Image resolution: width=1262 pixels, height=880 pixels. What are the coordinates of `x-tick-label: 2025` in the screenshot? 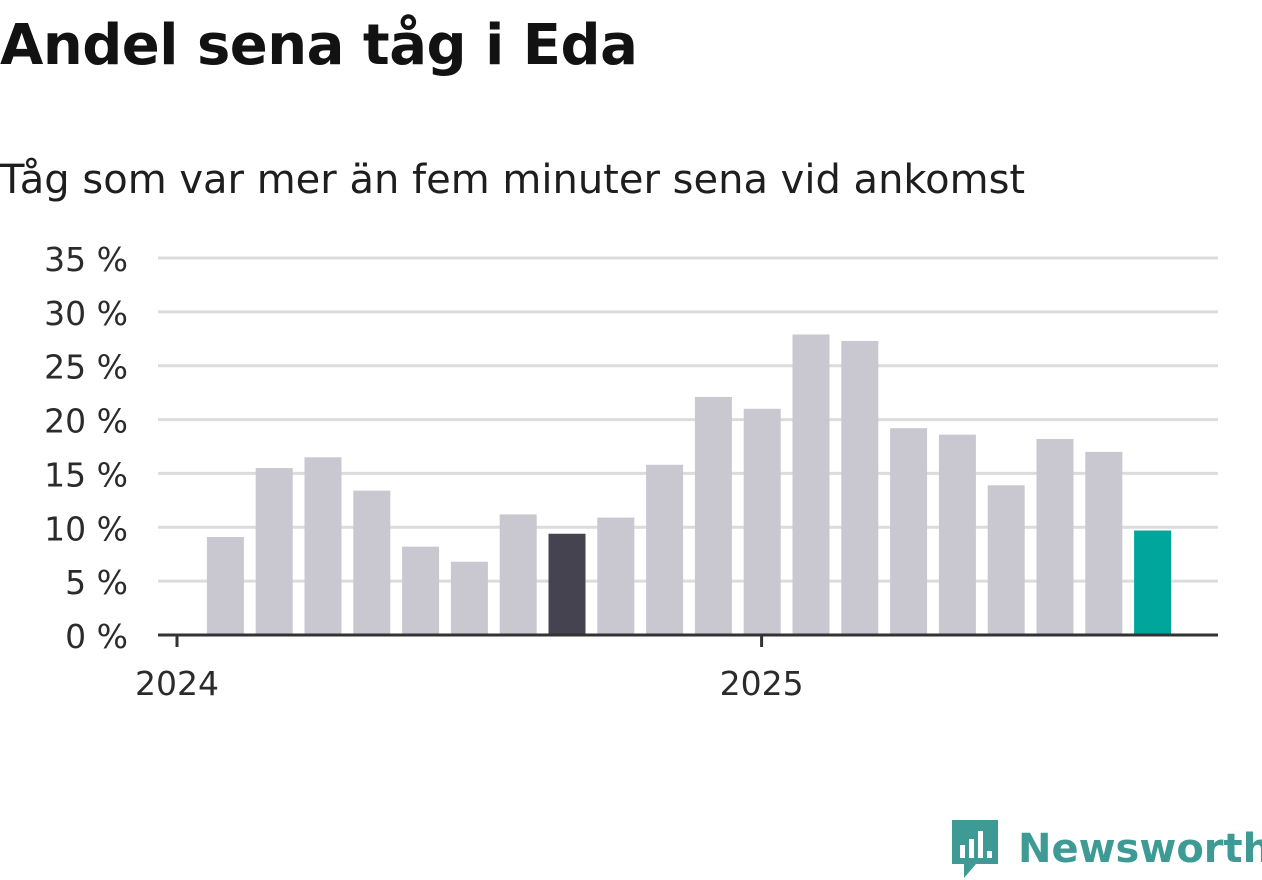 It's located at (762, 683).